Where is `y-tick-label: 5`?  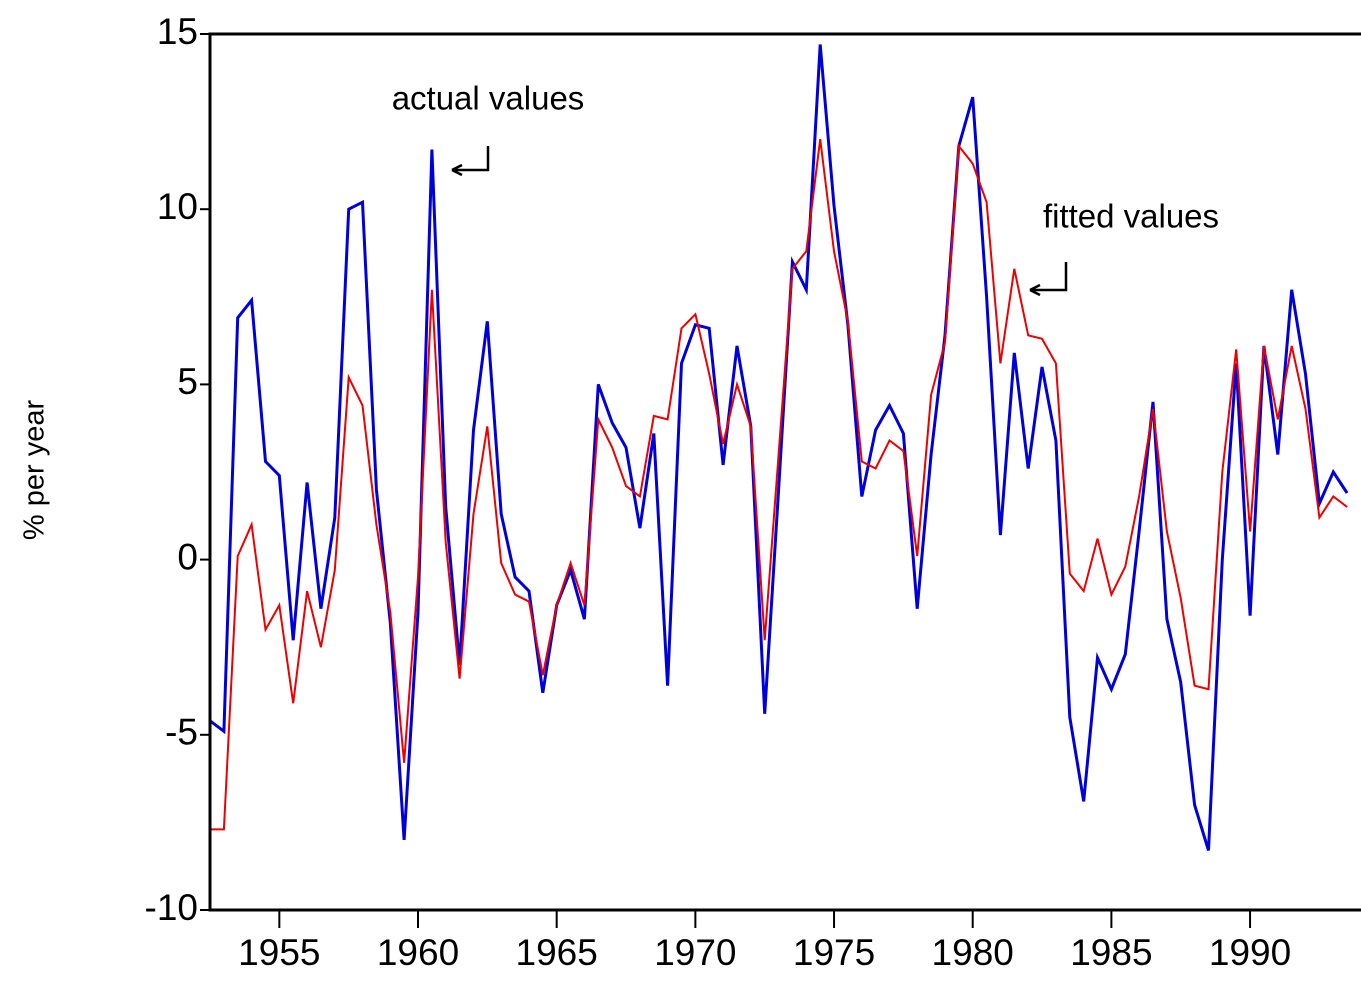
y-tick-label: 5 is located at coordinates (187, 381).